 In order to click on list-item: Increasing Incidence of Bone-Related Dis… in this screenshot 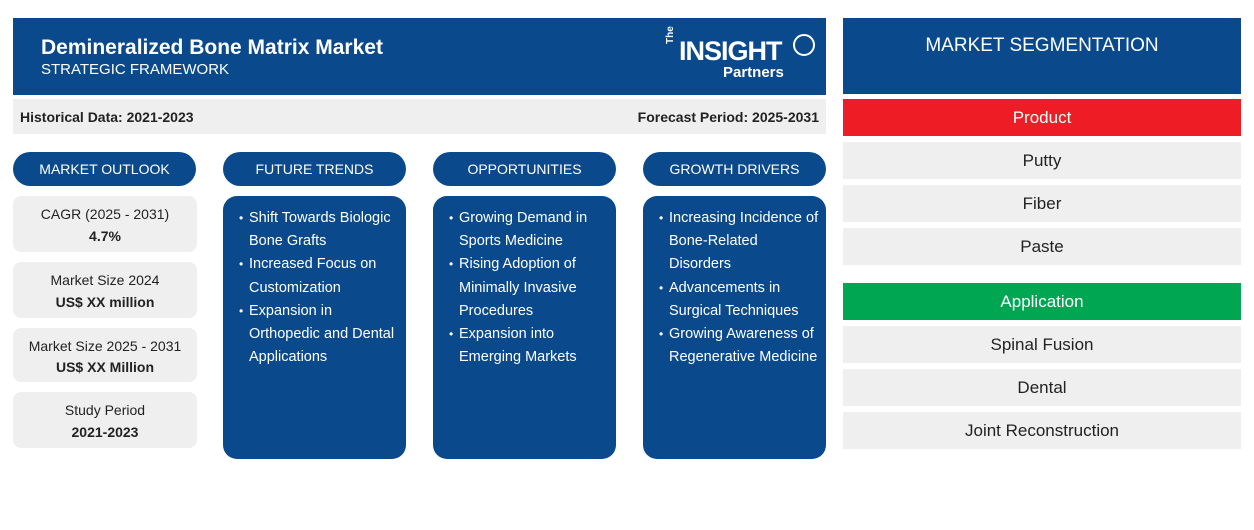, I will do `click(739, 242)`.